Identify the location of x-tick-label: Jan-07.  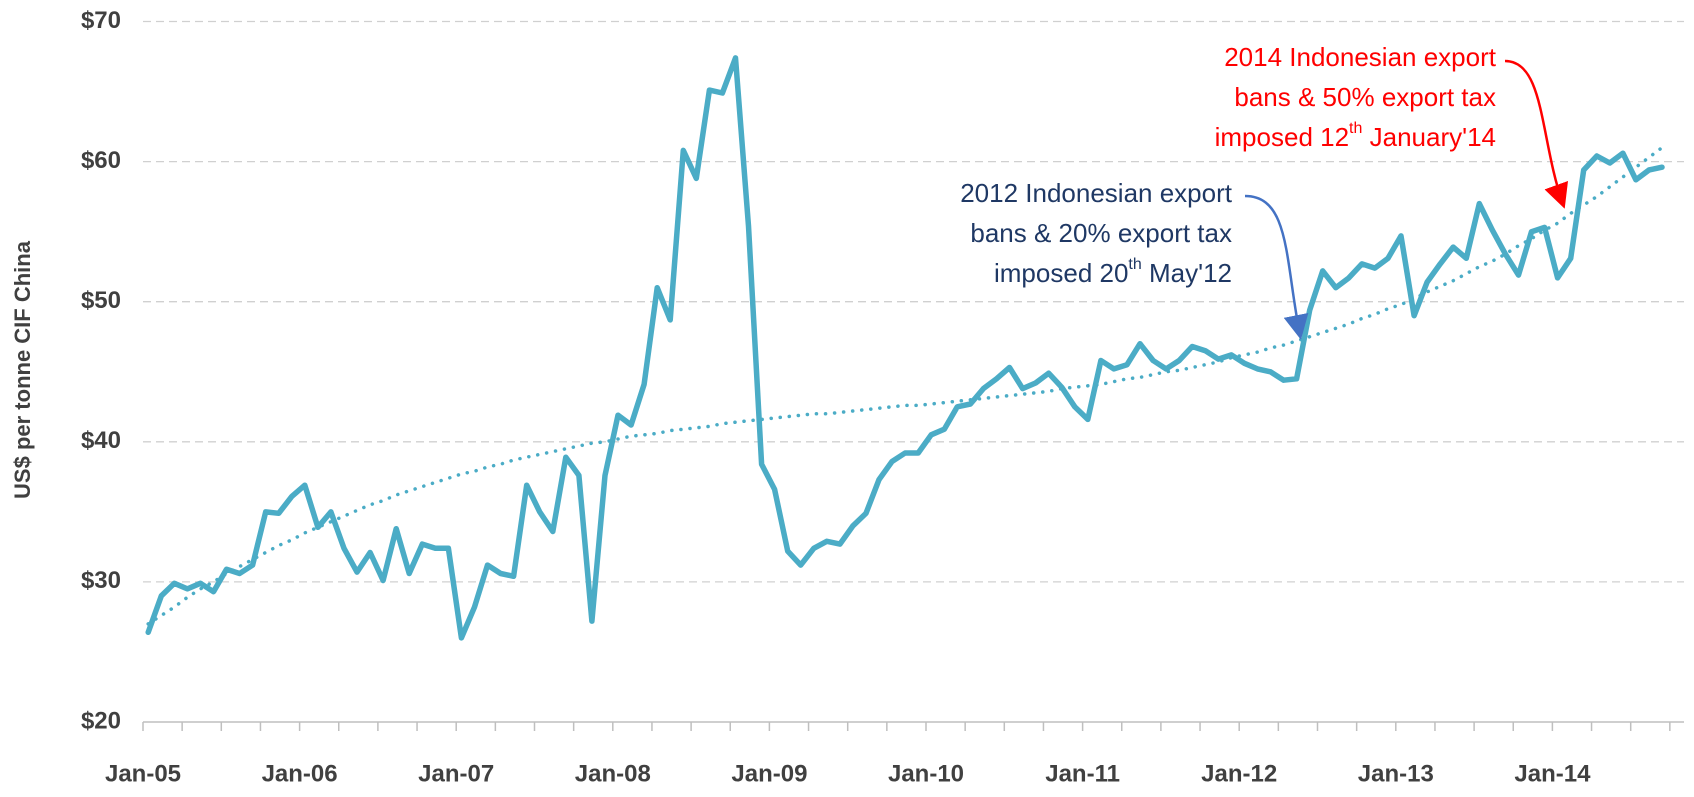
(456, 773).